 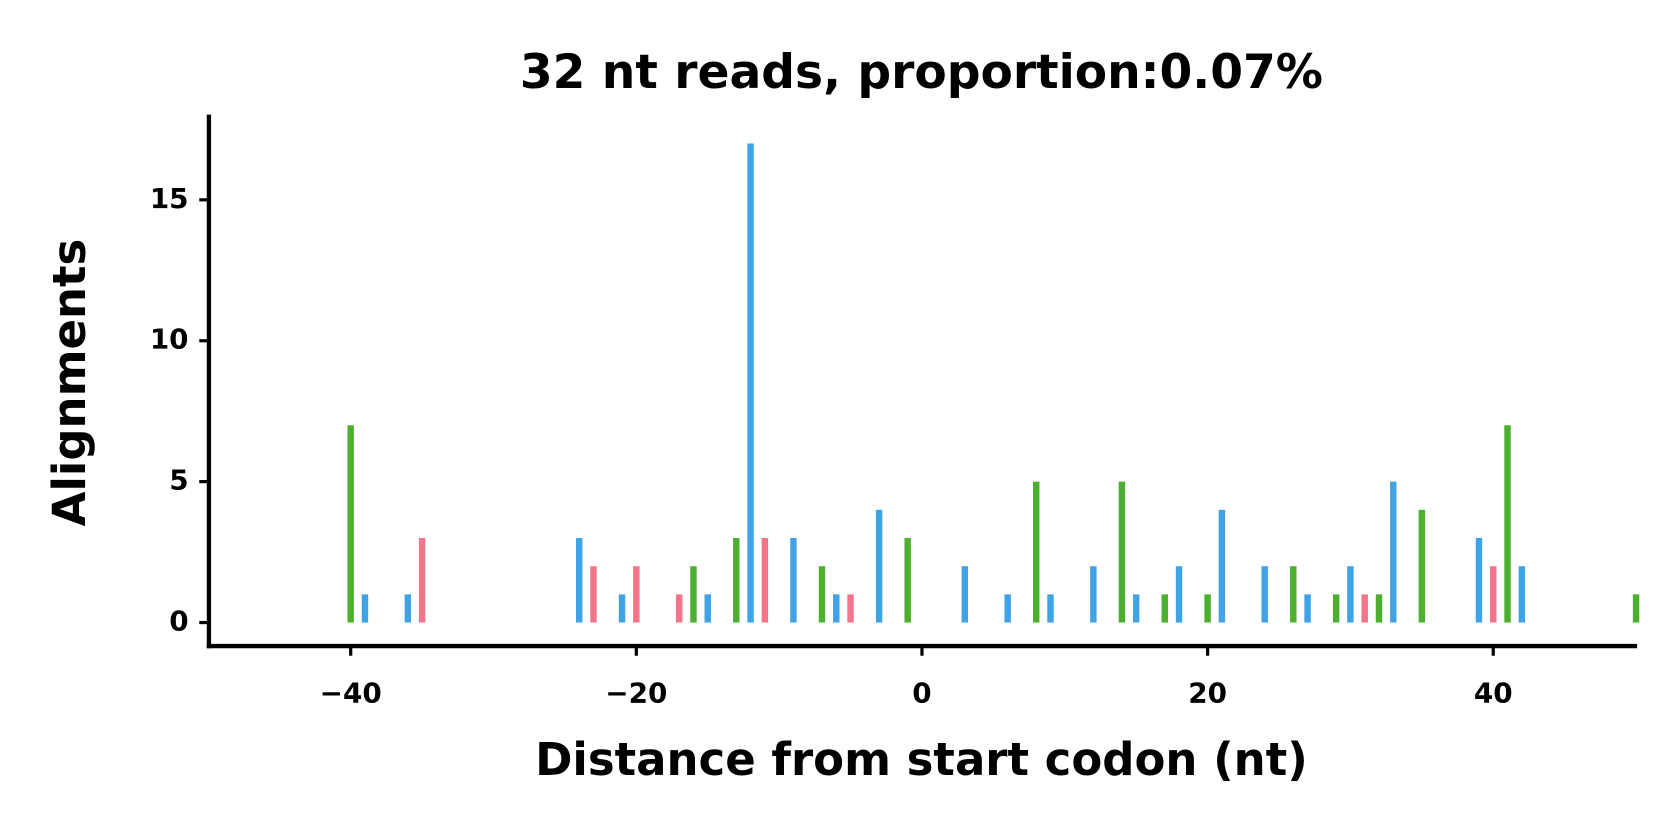 I want to click on y-tick-label: 0, so click(x=178, y=621).